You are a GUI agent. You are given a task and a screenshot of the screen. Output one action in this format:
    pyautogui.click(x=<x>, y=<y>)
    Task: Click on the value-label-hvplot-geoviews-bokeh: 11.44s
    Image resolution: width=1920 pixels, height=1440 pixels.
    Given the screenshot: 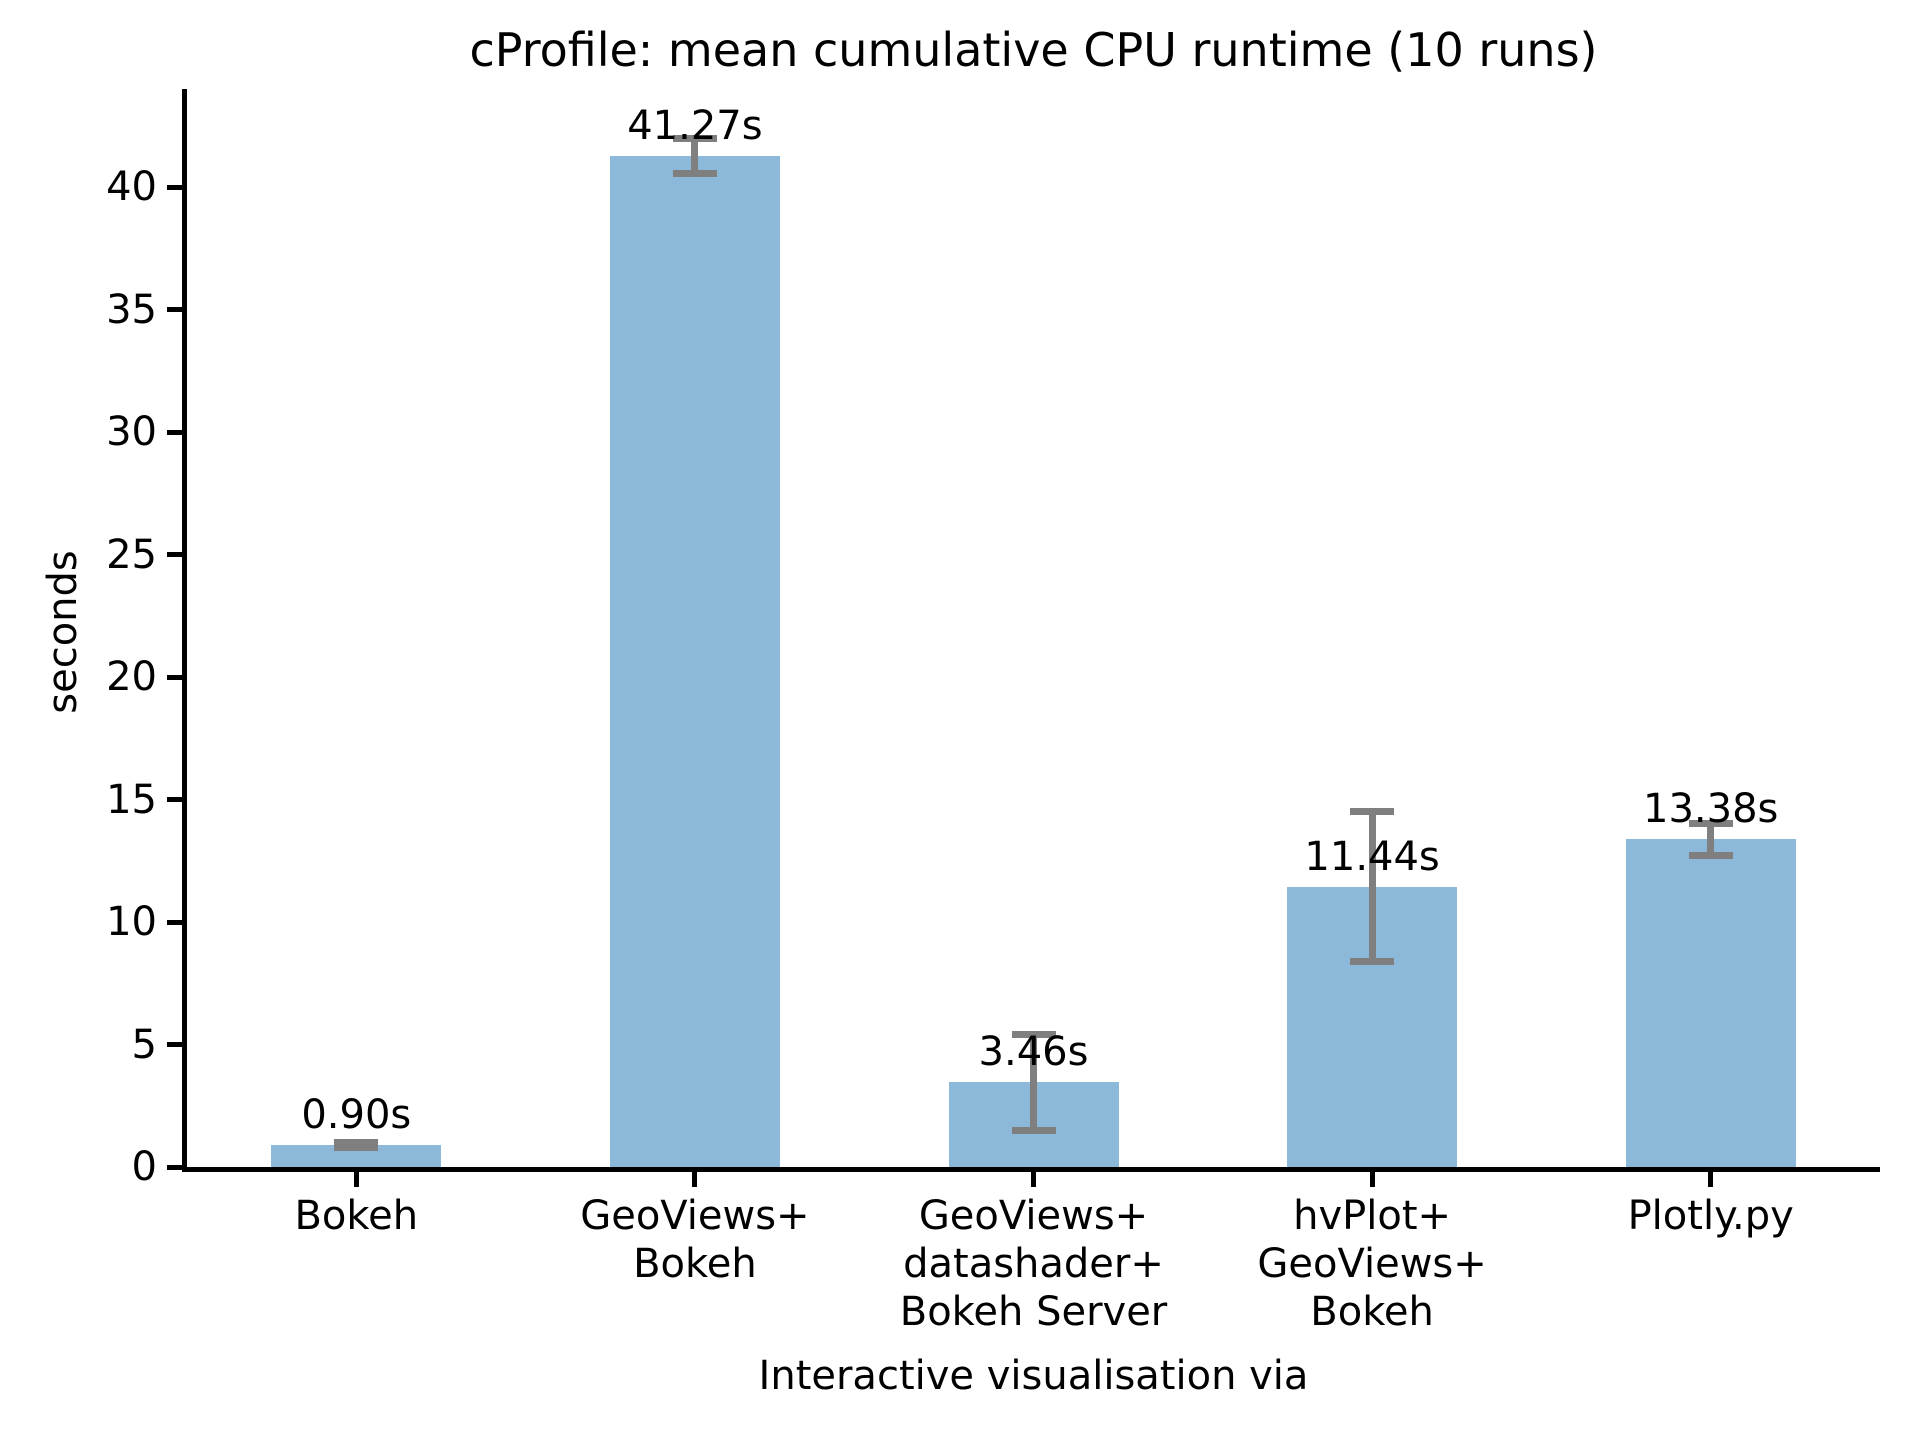 What is the action you would take?
    pyautogui.click(x=1372, y=856)
    